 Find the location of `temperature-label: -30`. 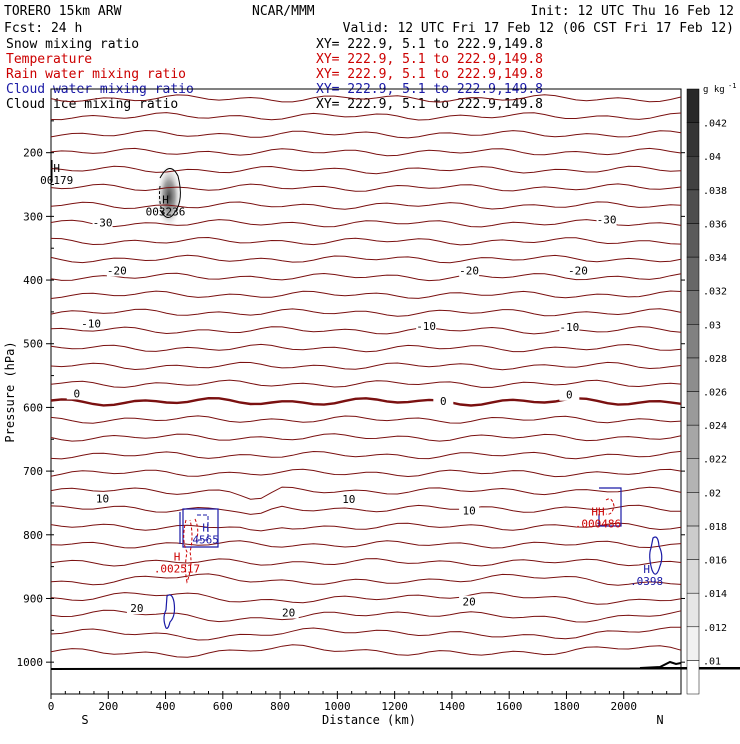

temperature-label: -30 is located at coordinates (103, 223).